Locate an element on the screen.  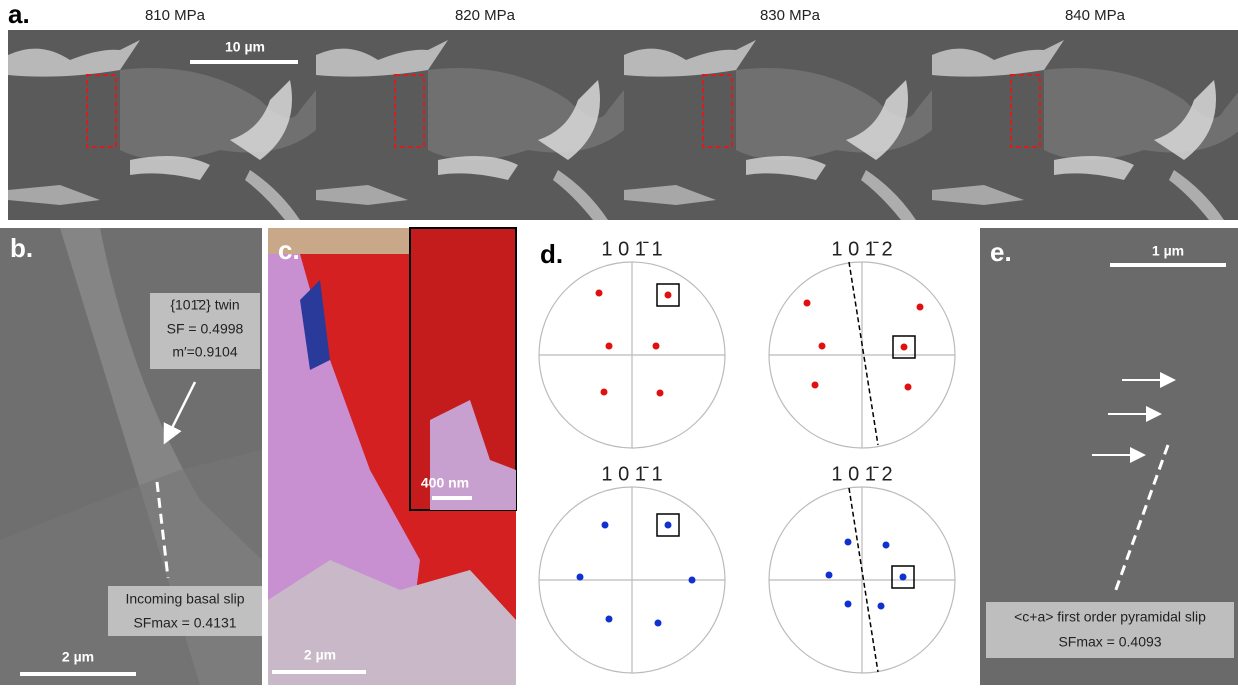
image-title: 840 MPa is located at coordinates (1095, 15).